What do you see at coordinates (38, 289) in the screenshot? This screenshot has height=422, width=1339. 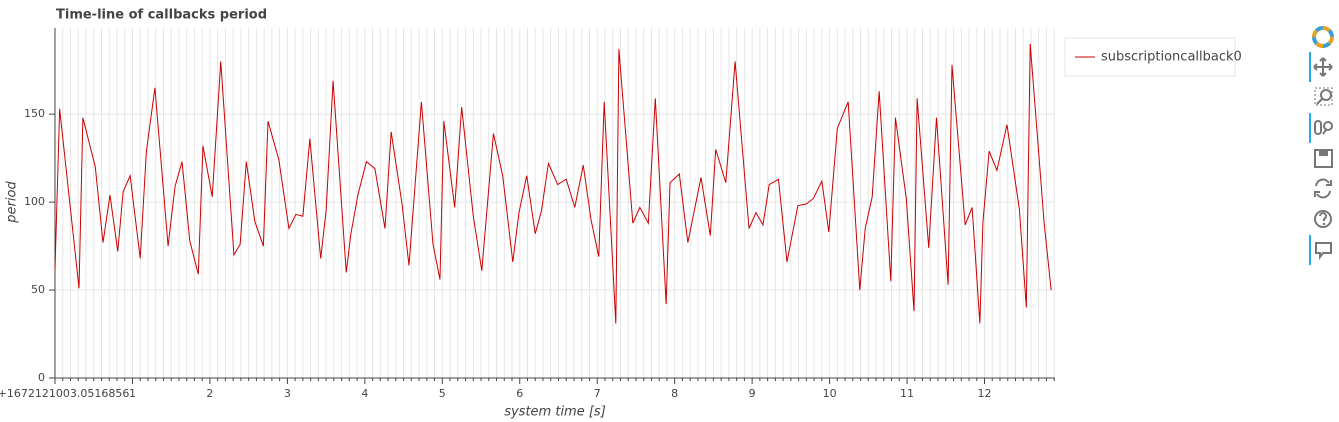 I see `y-tick-label: 50` at bounding box center [38, 289].